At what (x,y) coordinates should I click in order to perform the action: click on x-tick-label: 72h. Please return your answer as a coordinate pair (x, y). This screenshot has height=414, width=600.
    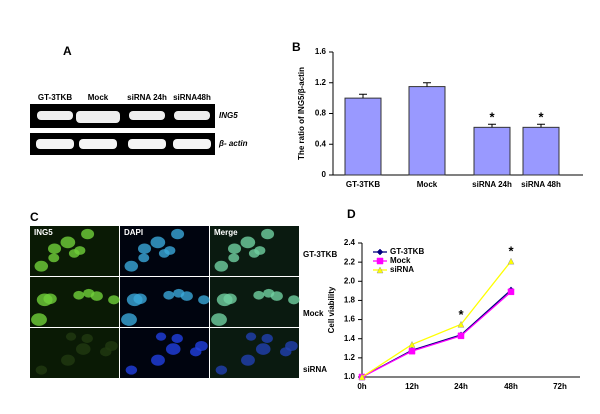
    Looking at the image, I should click on (560, 386).